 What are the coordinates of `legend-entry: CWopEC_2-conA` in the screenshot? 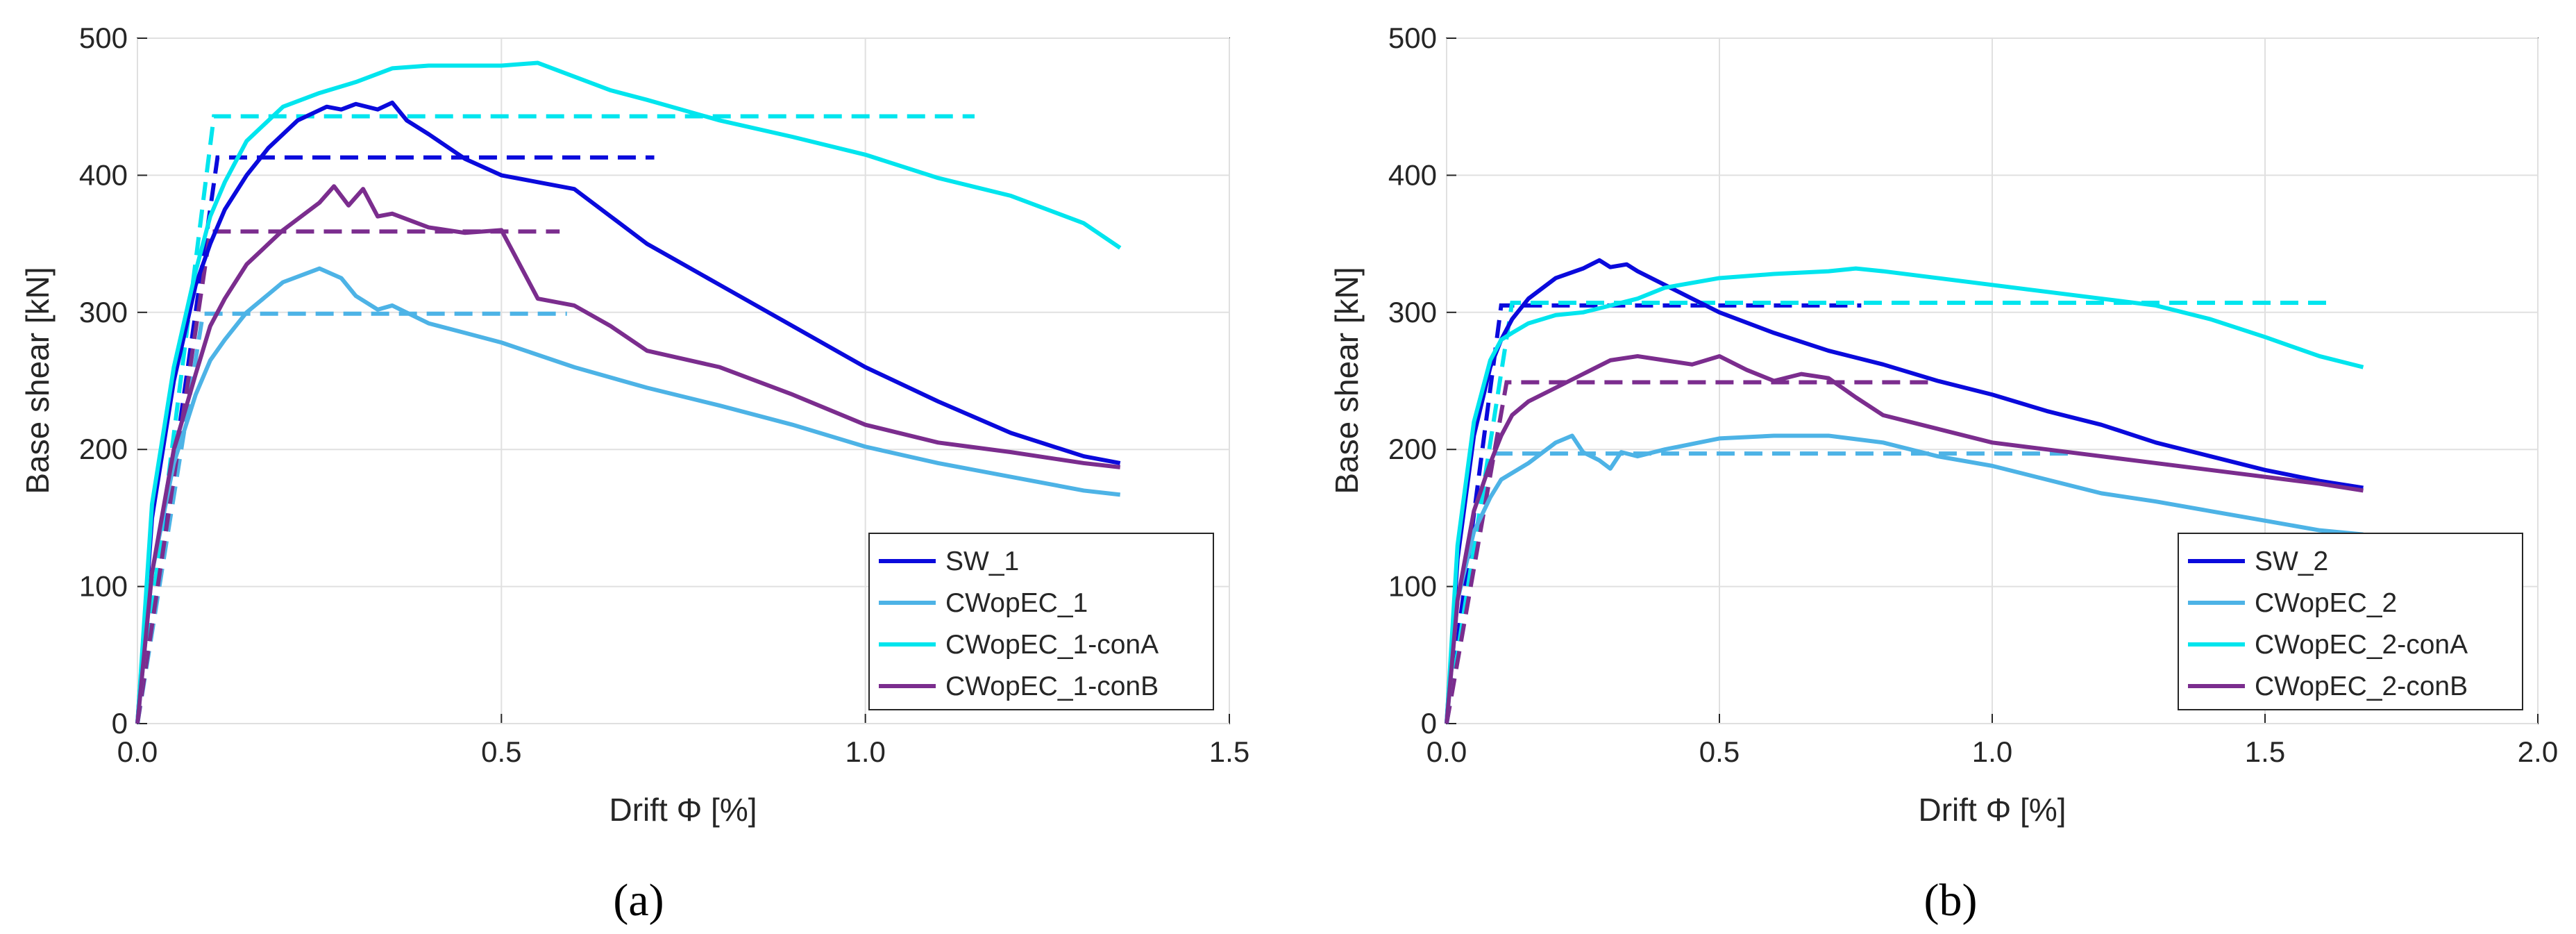 It's located at (2361, 645).